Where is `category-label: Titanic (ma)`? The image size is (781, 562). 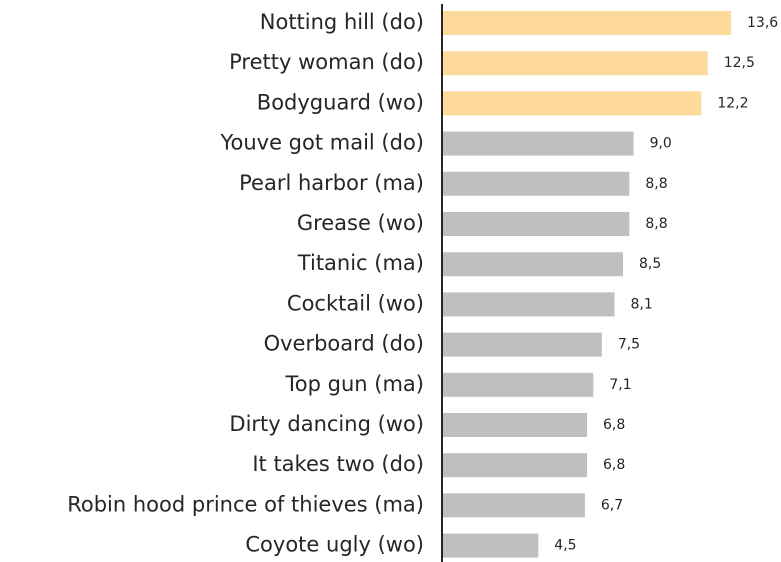 category-label: Titanic (ma) is located at coordinates (360, 263).